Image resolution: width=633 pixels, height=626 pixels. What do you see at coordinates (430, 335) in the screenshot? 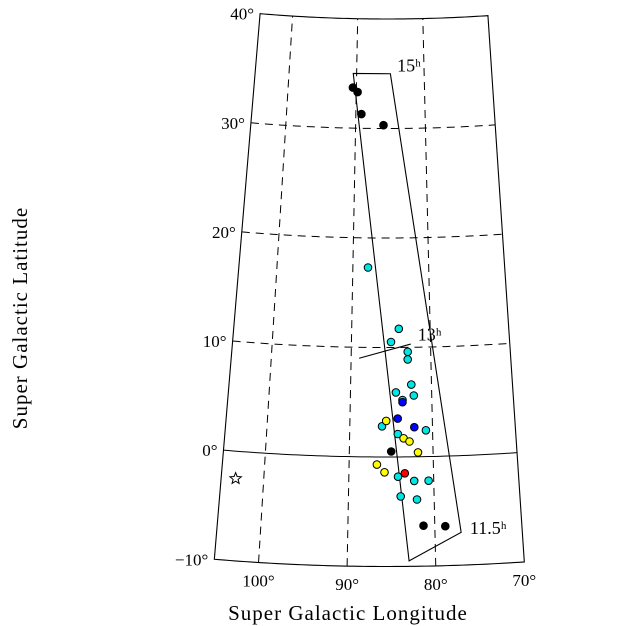
I see `ra-label: 13ʰ` at bounding box center [430, 335].